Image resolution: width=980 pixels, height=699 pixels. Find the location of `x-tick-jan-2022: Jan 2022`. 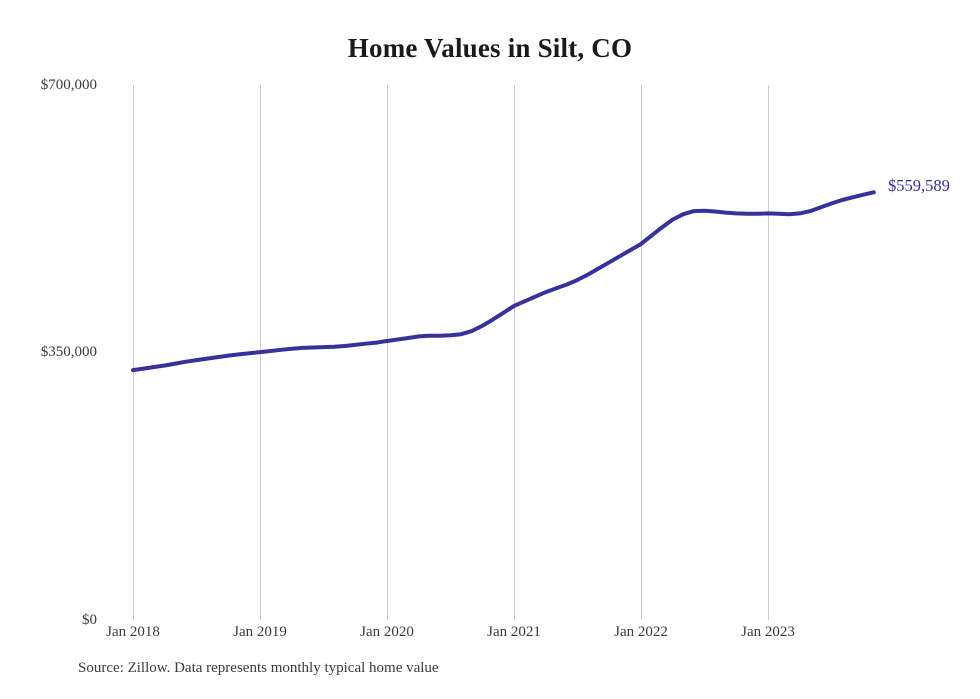

x-tick-jan-2022: Jan 2022 is located at coordinates (641, 632).